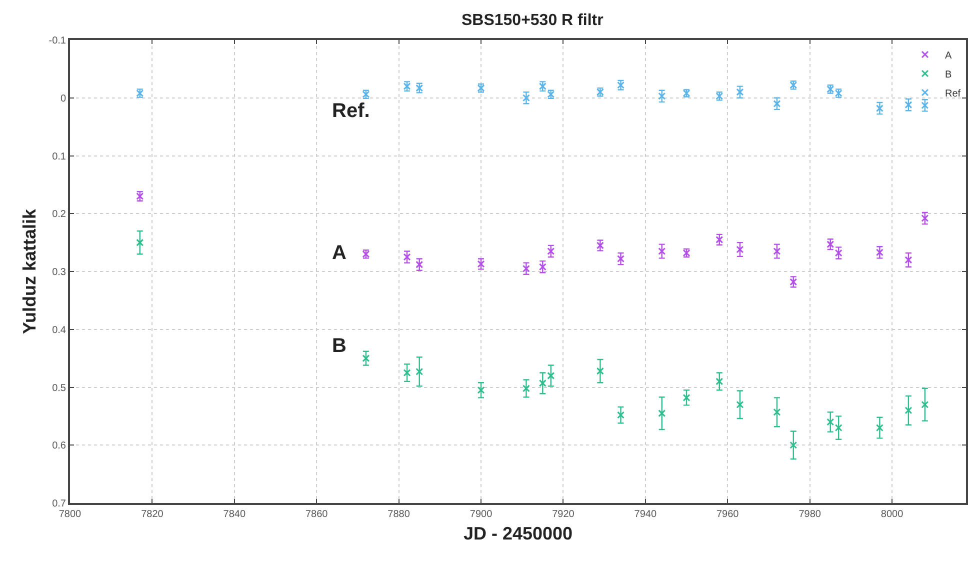 This screenshot has width=968, height=561. I want to click on x-tick-label: 7800, so click(70, 514).